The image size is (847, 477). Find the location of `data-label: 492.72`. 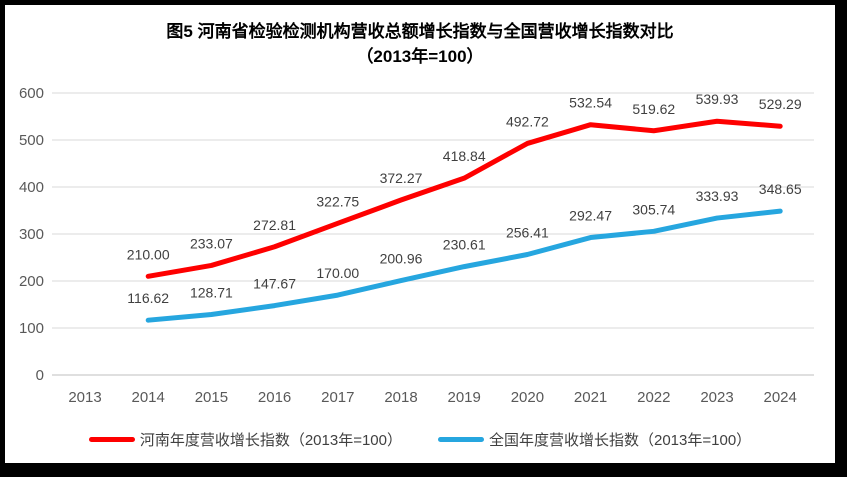

data-label: 492.72 is located at coordinates (527, 121).